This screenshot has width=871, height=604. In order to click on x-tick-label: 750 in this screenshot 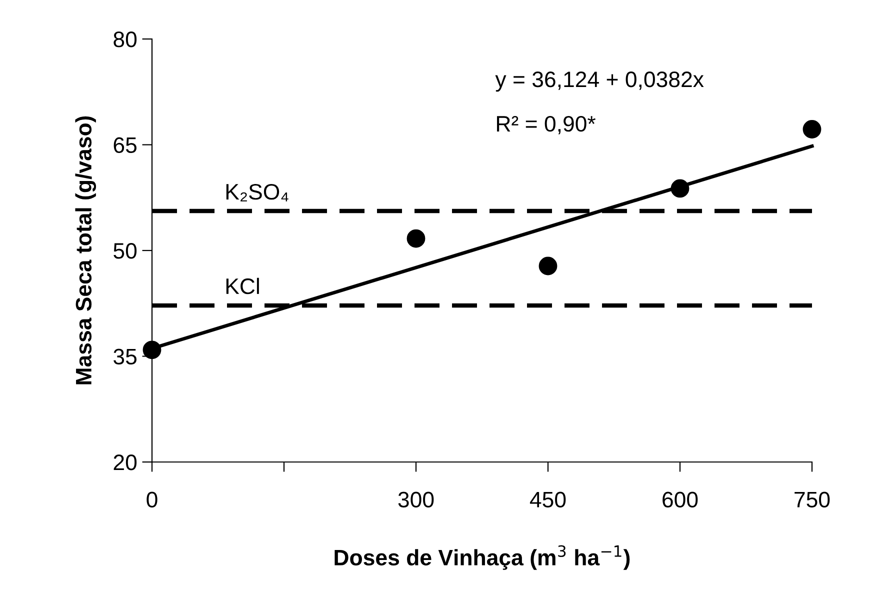, I will do `click(812, 500)`.